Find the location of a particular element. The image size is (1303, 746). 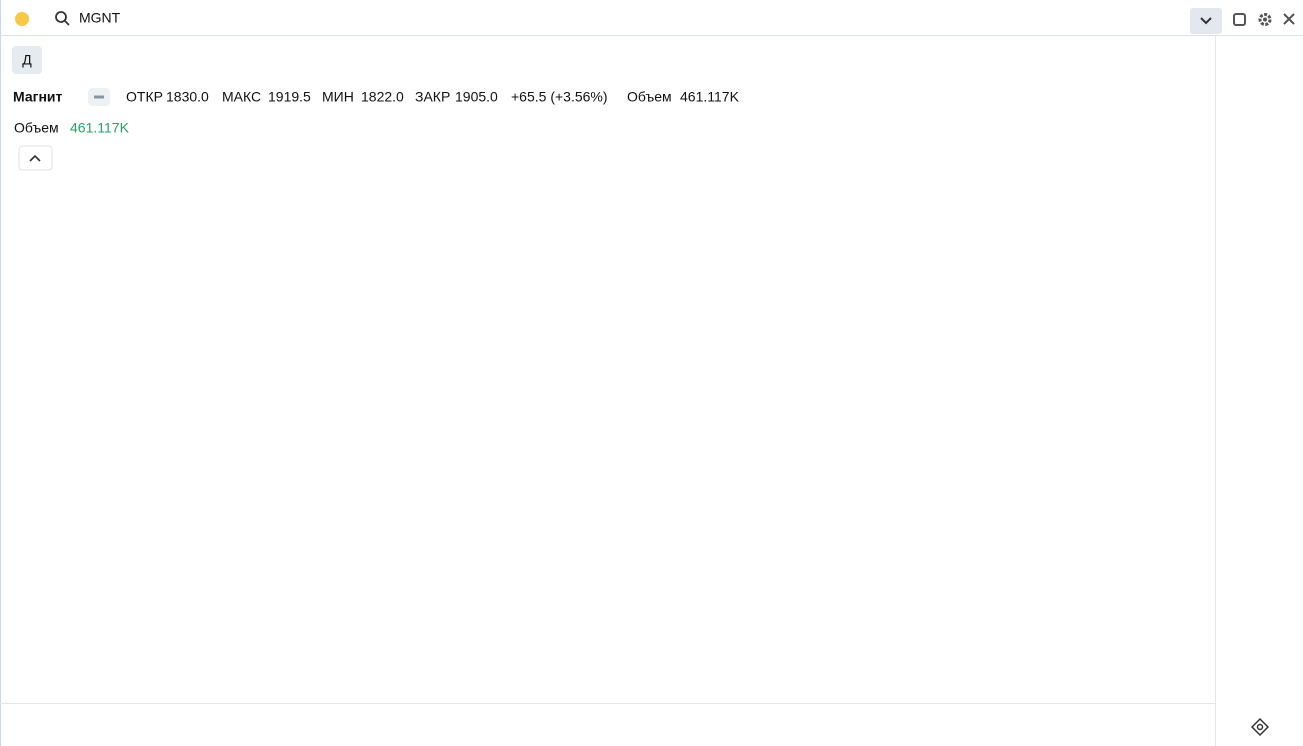

expand-icon is located at coordinates (35, 158).